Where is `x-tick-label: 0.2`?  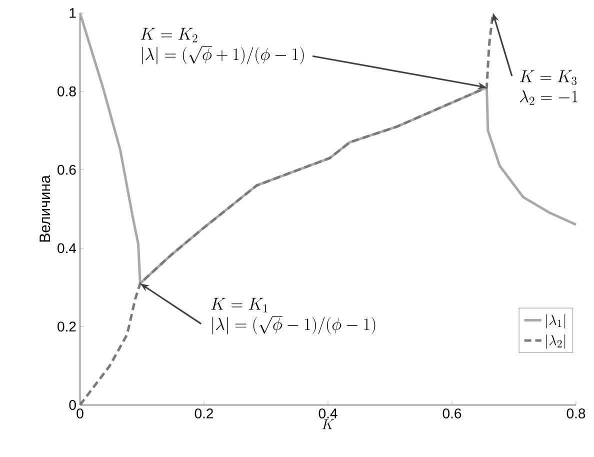 x-tick-label: 0.2 is located at coordinates (204, 413).